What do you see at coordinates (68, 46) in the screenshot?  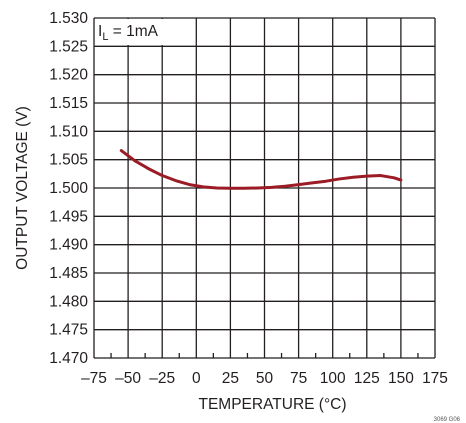 I see `y-tick-label: 1.525` at bounding box center [68, 46].